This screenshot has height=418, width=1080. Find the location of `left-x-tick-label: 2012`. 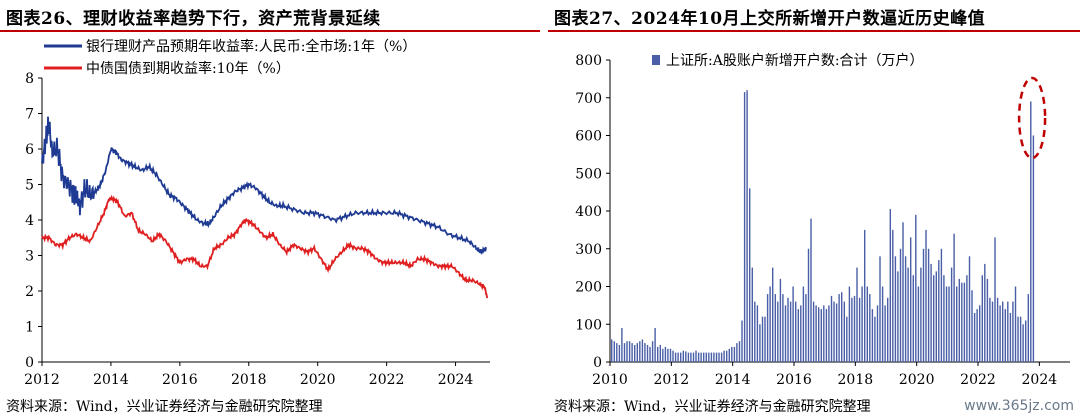

left-x-tick-label: 2012 is located at coordinates (42, 380).